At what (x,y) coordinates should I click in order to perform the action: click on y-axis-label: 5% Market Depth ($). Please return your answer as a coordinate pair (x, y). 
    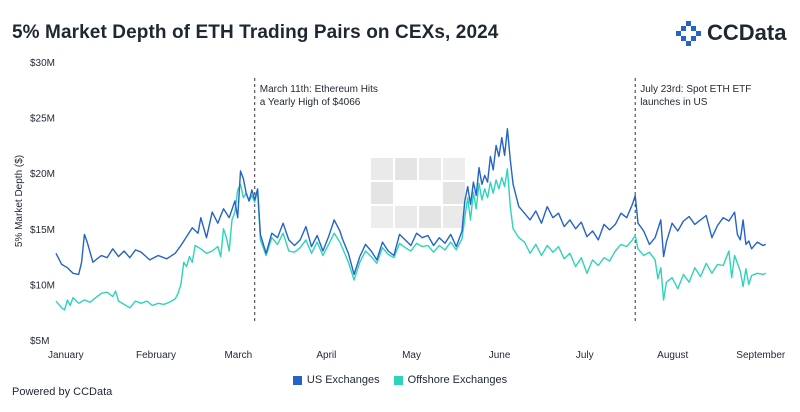
    Looking at the image, I should click on (19, 201).